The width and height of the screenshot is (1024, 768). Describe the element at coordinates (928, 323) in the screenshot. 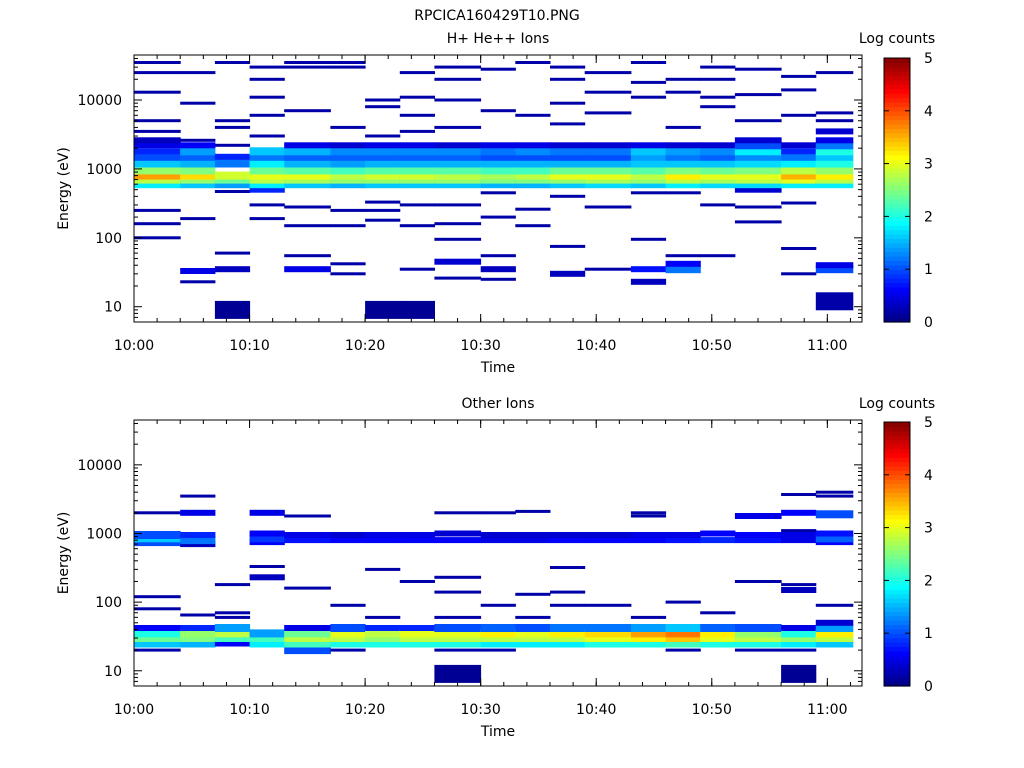

I see `colorbar-tick-label: 0` at that location.